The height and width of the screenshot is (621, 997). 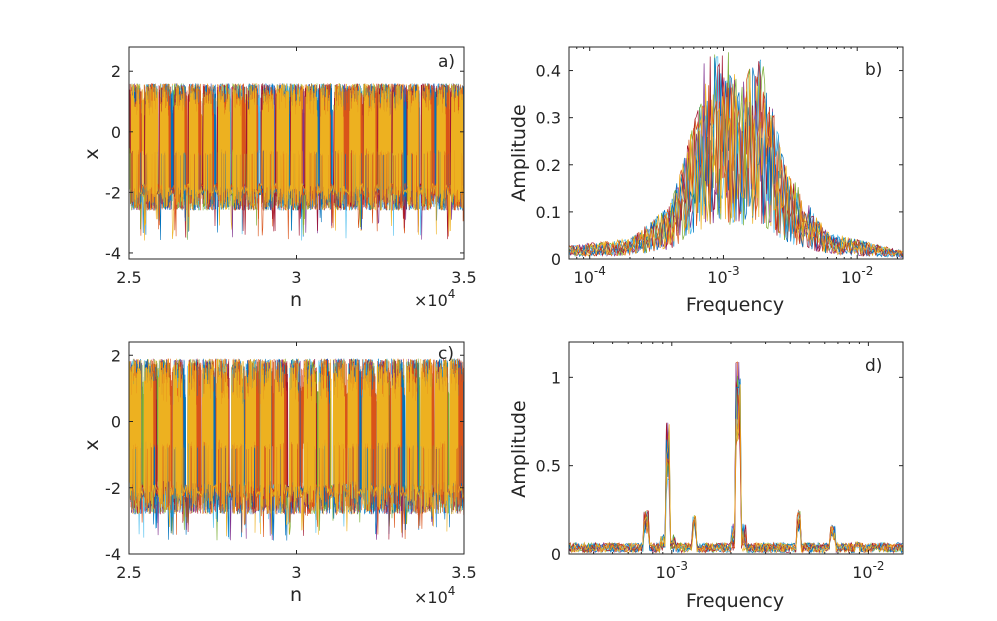 I want to click on panel-a-x-axis-label: n, so click(x=296, y=300).